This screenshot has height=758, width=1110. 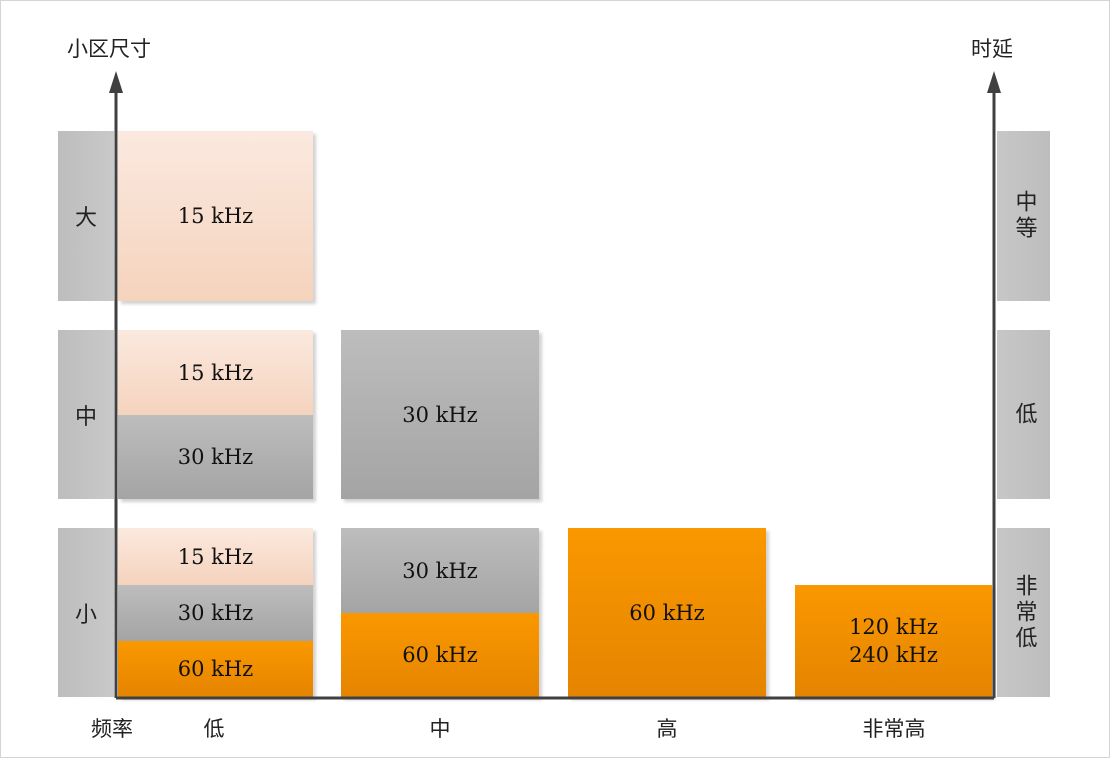 I want to click on block-small-mid: 30 kHz 60 kHz, so click(x=440, y=612).